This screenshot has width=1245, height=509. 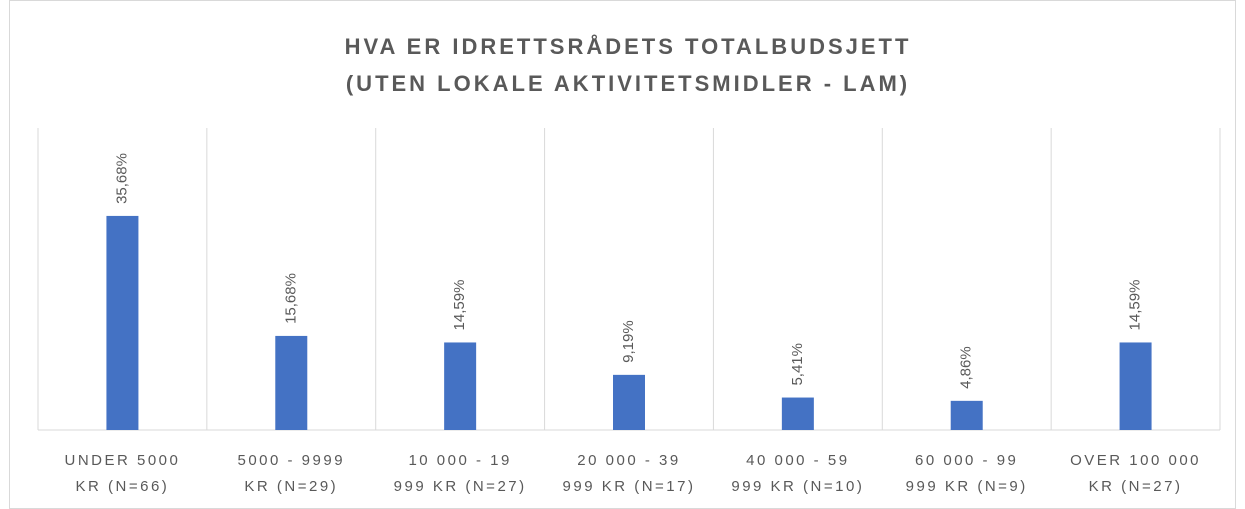 What do you see at coordinates (966, 367) in the screenshot?
I see `value-label: 4,86%` at bounding box center [966, 367].